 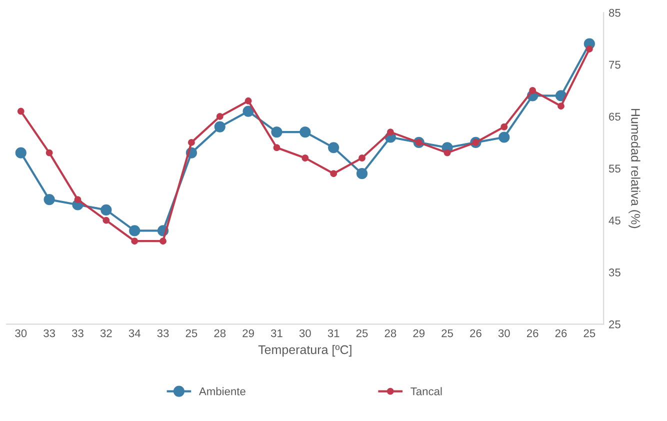 What do you see at coordinates (614, 324) in the screenshot?
I see `y-tick-label: 25` at bounding box center [614, 324].